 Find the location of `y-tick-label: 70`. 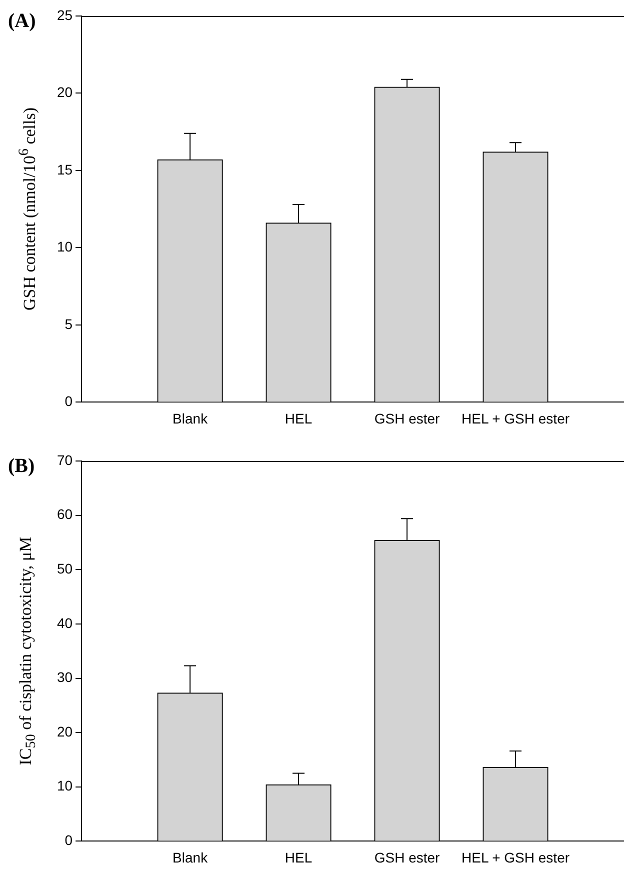

y-tick-label: 70 is located at coordinates (64, 460).